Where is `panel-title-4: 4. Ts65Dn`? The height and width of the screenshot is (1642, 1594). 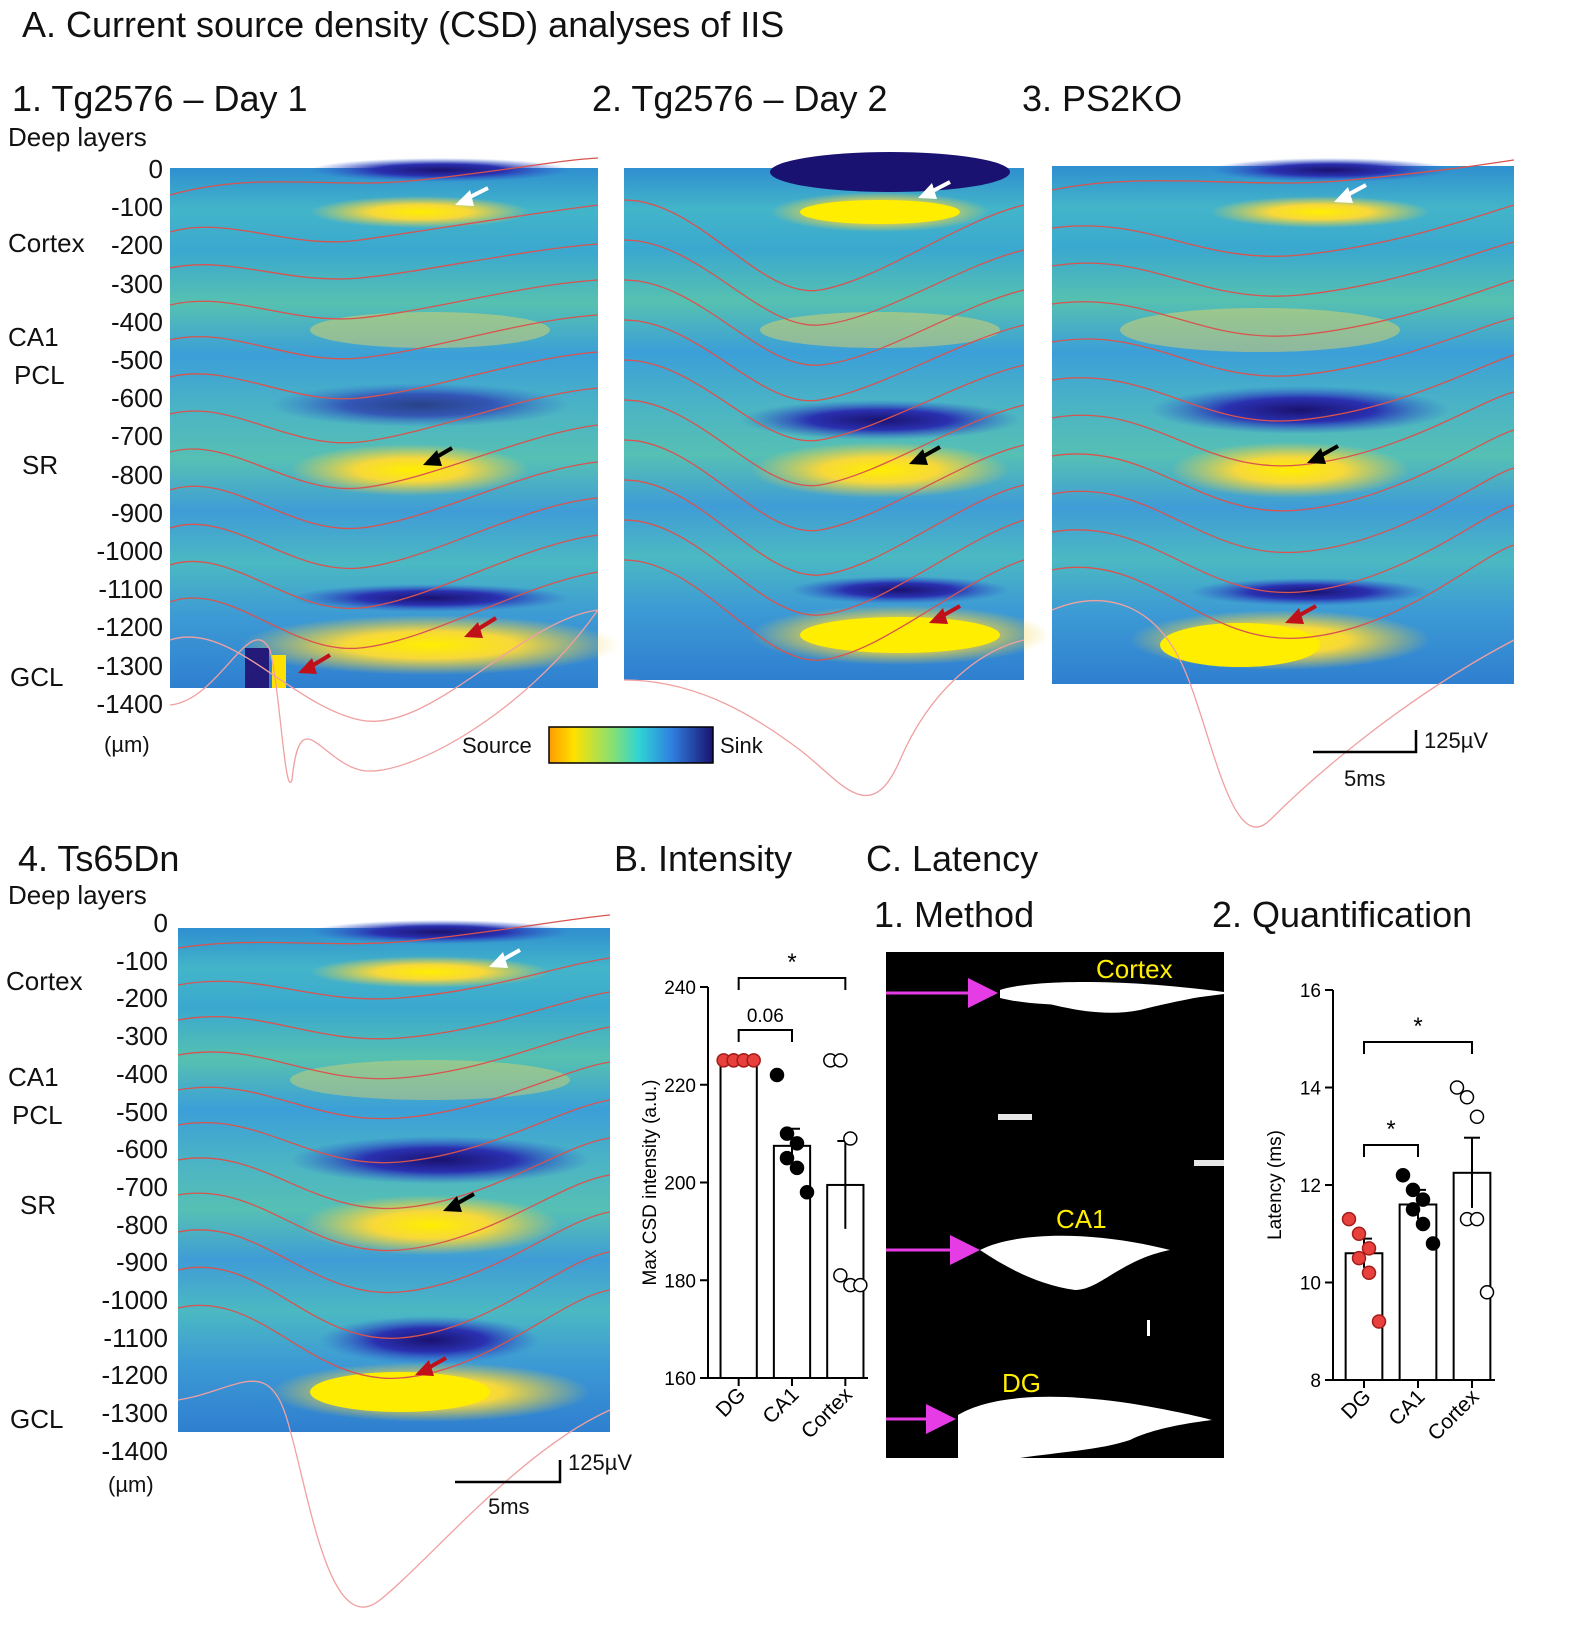 panel-title-4: 4. Ts65Dn is located at coordinates (99, 858).